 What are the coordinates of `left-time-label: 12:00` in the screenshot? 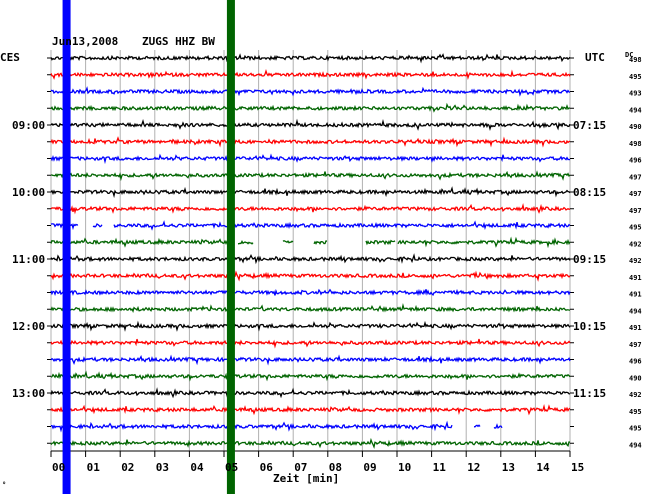 It's located at (28, 326).